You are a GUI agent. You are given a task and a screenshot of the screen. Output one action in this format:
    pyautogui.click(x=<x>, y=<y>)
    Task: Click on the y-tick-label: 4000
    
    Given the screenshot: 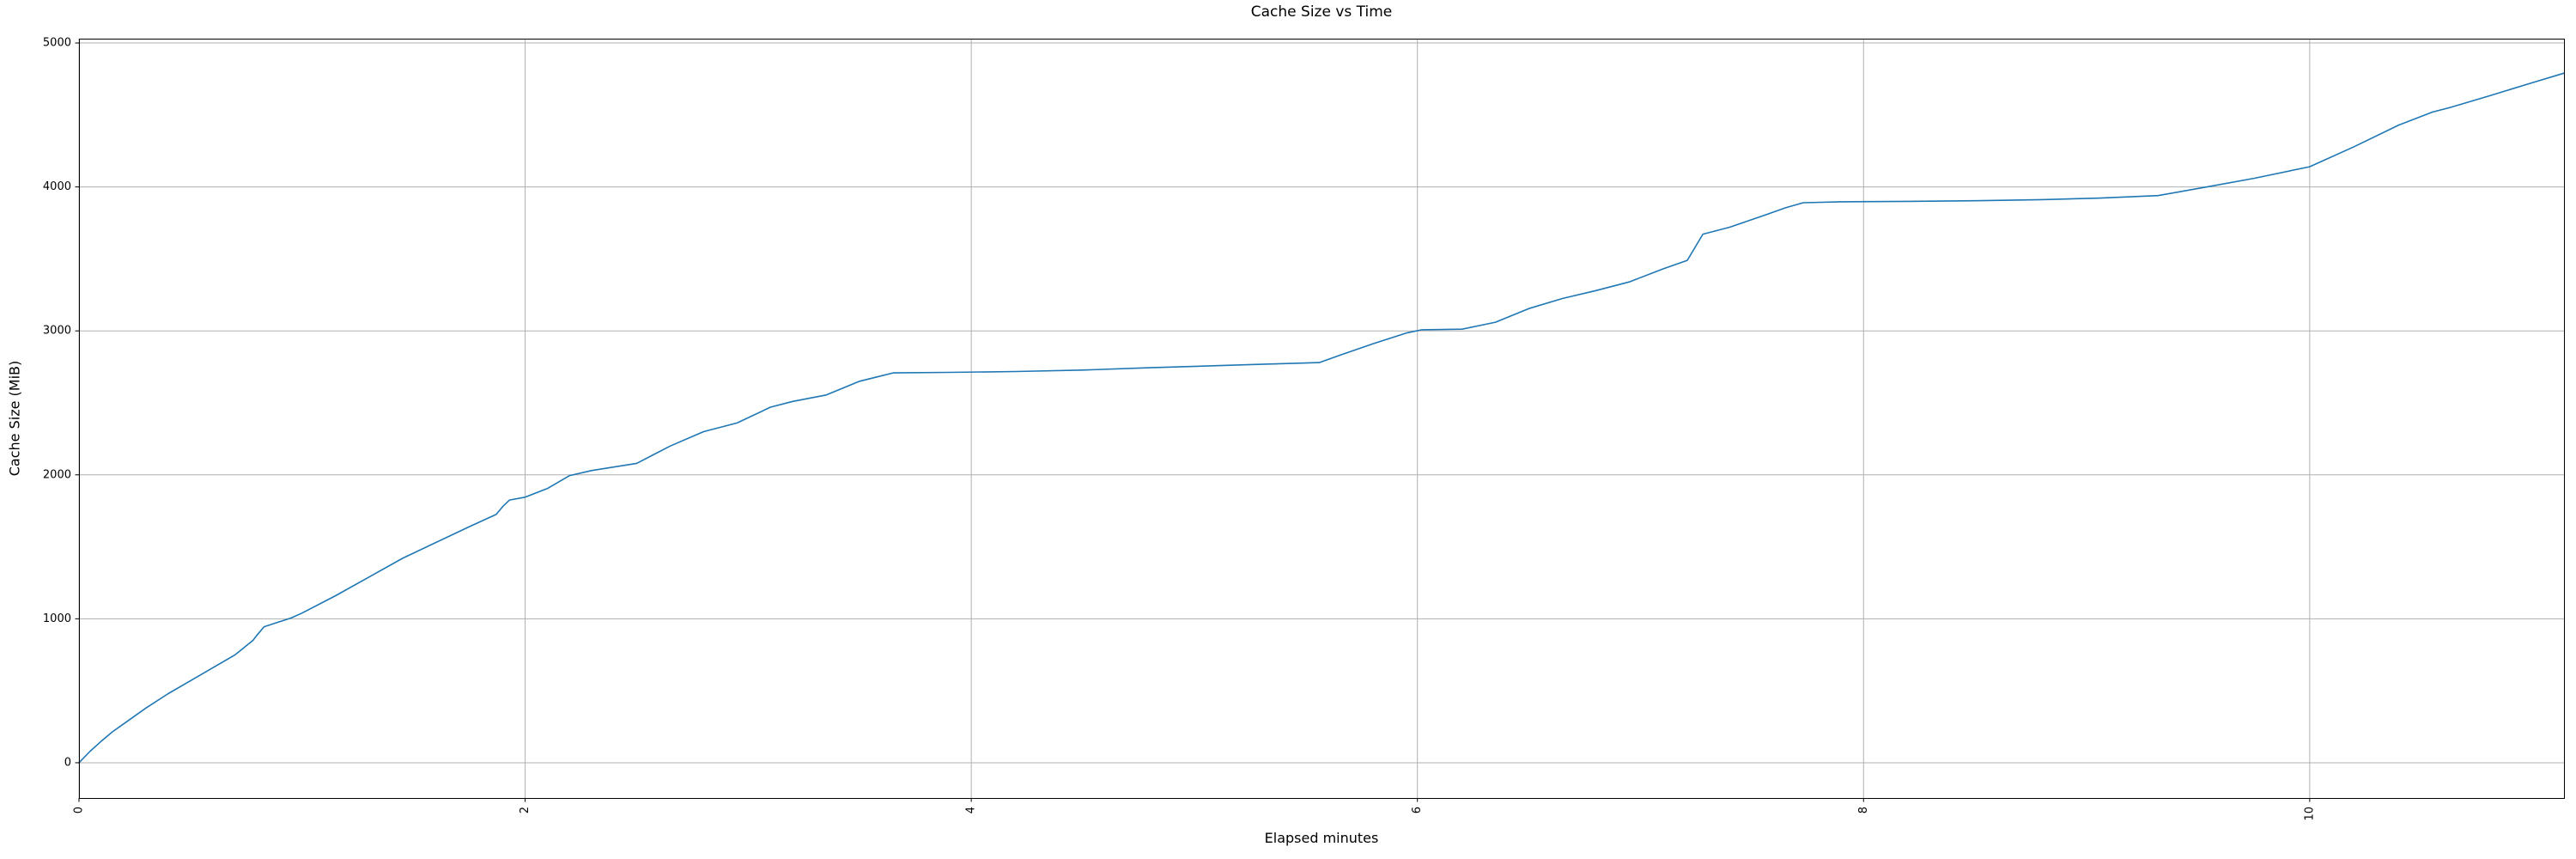 What is the action you would take?
    pyautogui.click(x=57, y=186)
    